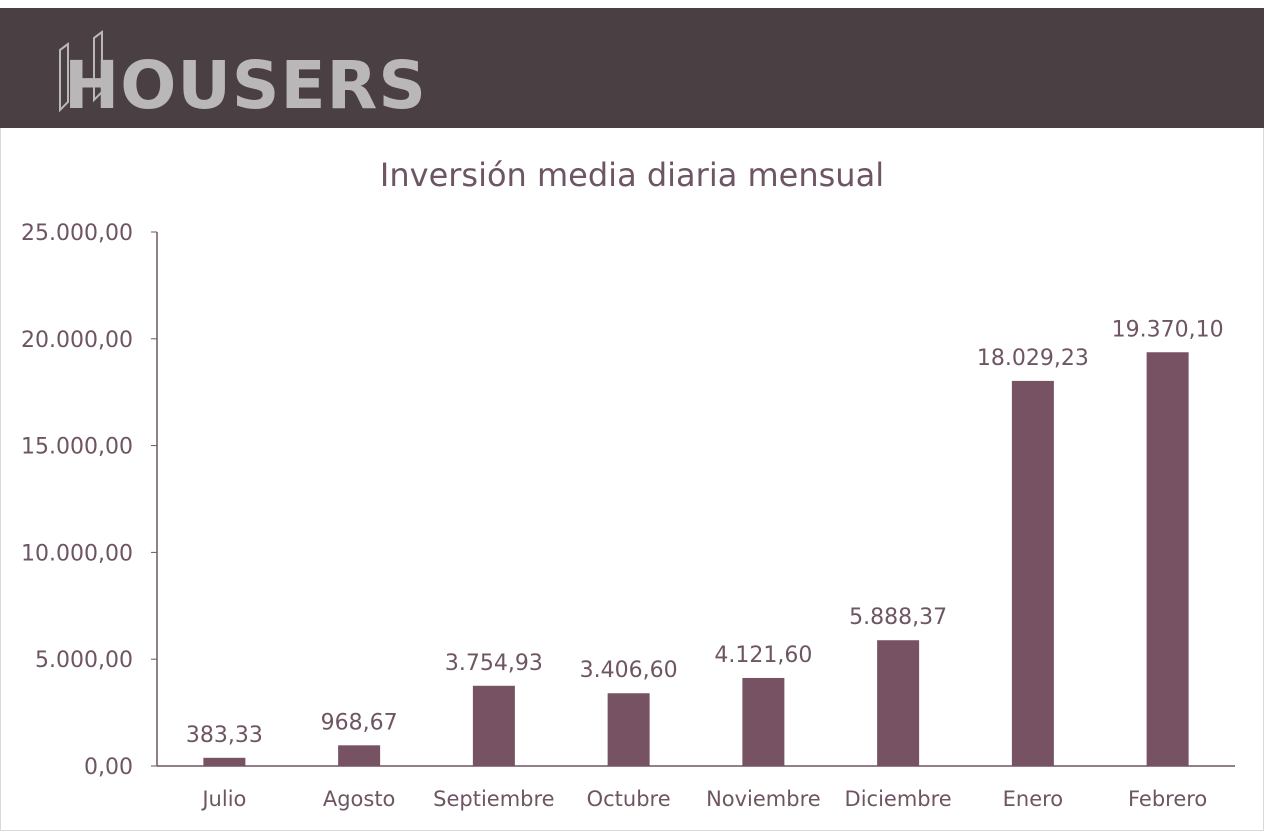 This screenshot has height=832, width=1264. What do you see at coordinates (77, 447) in the screenshot?
I see `y-tick-label: 15.000,00` at bounding box center [77, 447].